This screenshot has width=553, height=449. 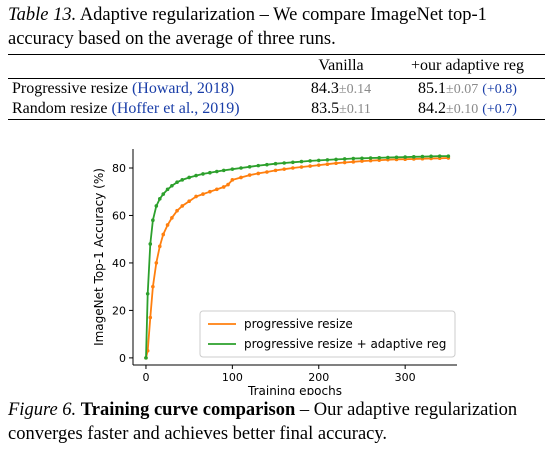 I want to click on table-header-row: Vanilla +our adaptive reg, so click(x=276, y=66).